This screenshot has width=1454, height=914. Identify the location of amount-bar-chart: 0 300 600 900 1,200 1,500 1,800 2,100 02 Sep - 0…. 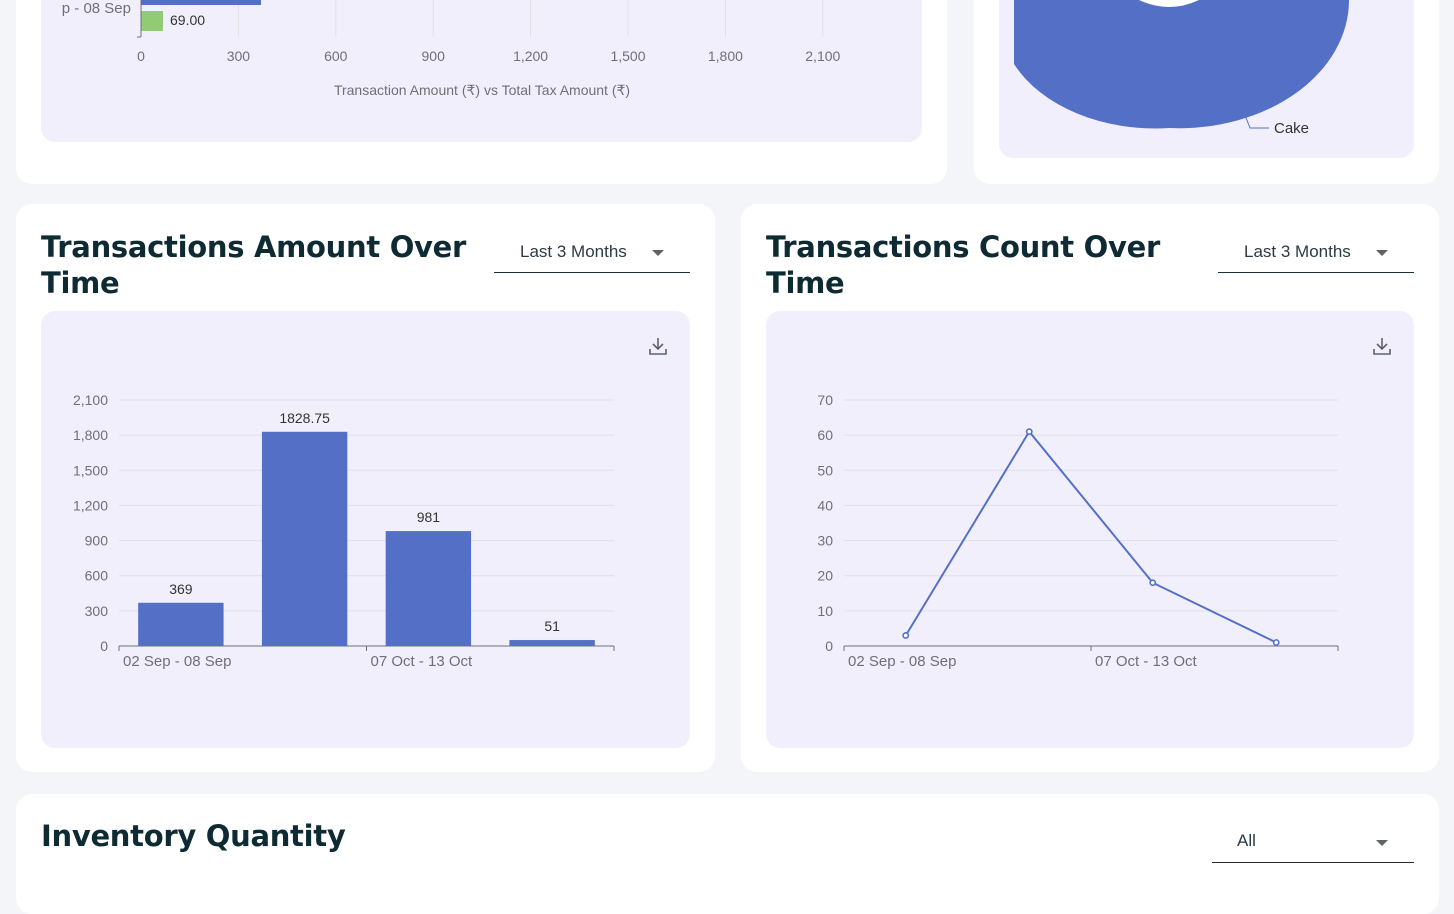
(344, 531).